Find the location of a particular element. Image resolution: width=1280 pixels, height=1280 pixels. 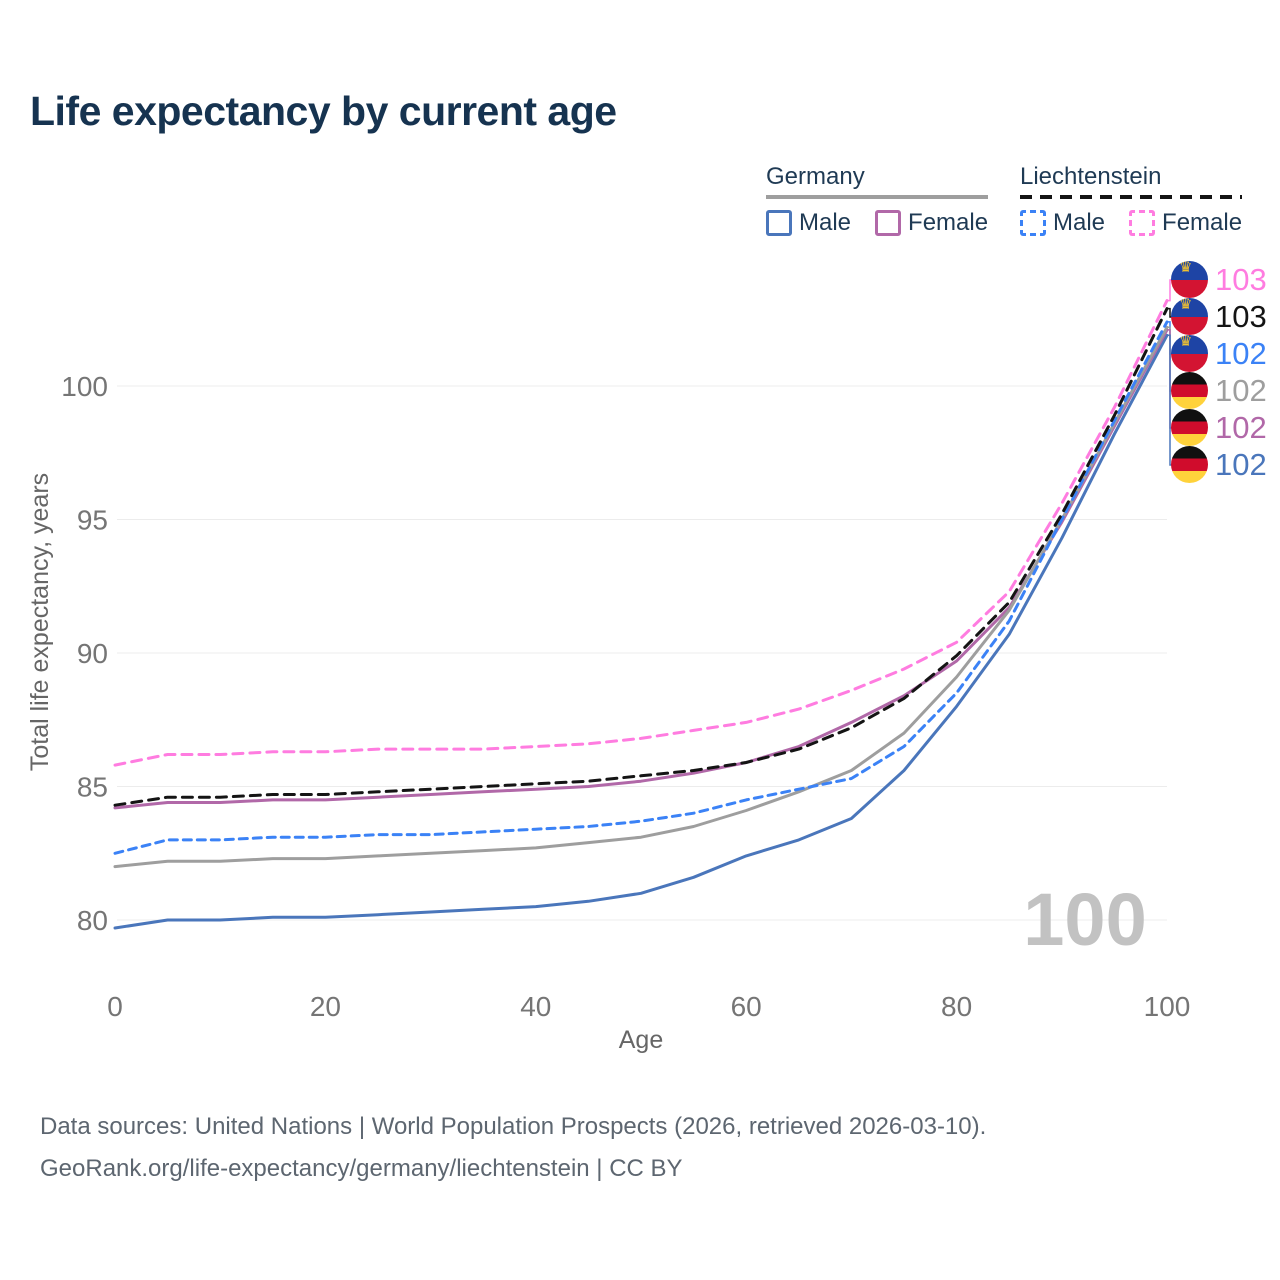

legend-group-germany: Germany Male Female is located at coordinates (877, 200).